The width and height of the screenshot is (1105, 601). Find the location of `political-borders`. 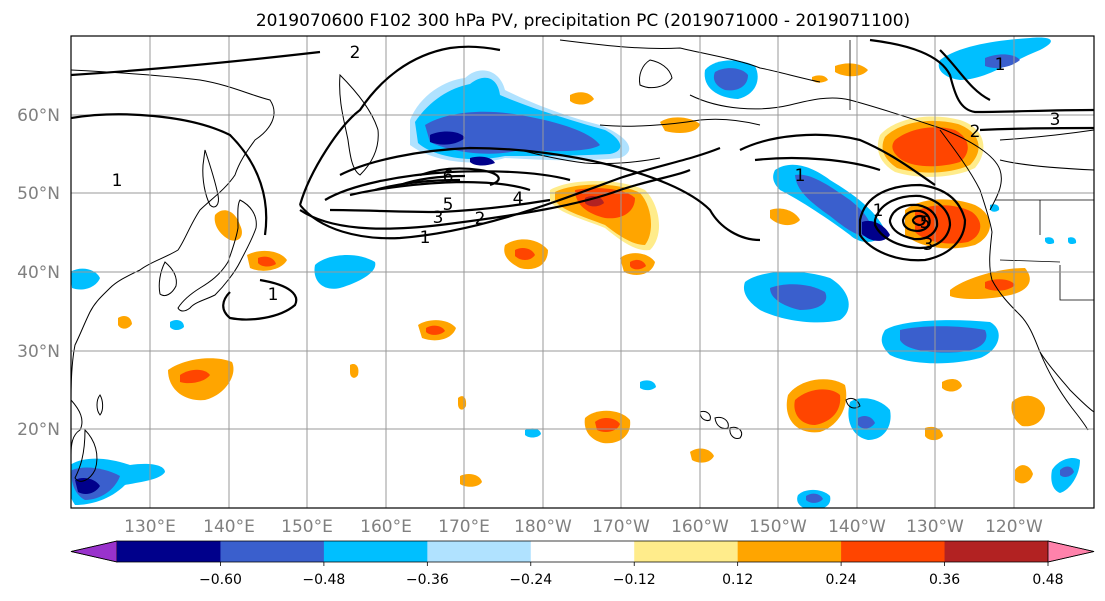

political-borders is located at coordinates (971, 170).